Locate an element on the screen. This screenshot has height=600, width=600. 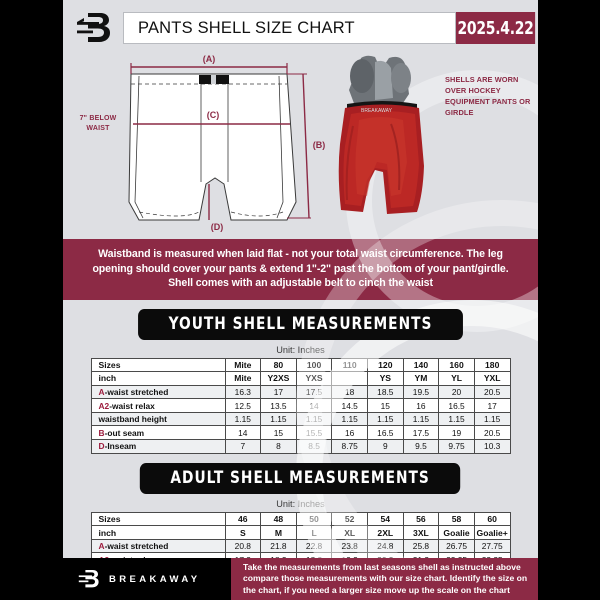
table-cell: 18.5 is located at coordinates (385, 392).